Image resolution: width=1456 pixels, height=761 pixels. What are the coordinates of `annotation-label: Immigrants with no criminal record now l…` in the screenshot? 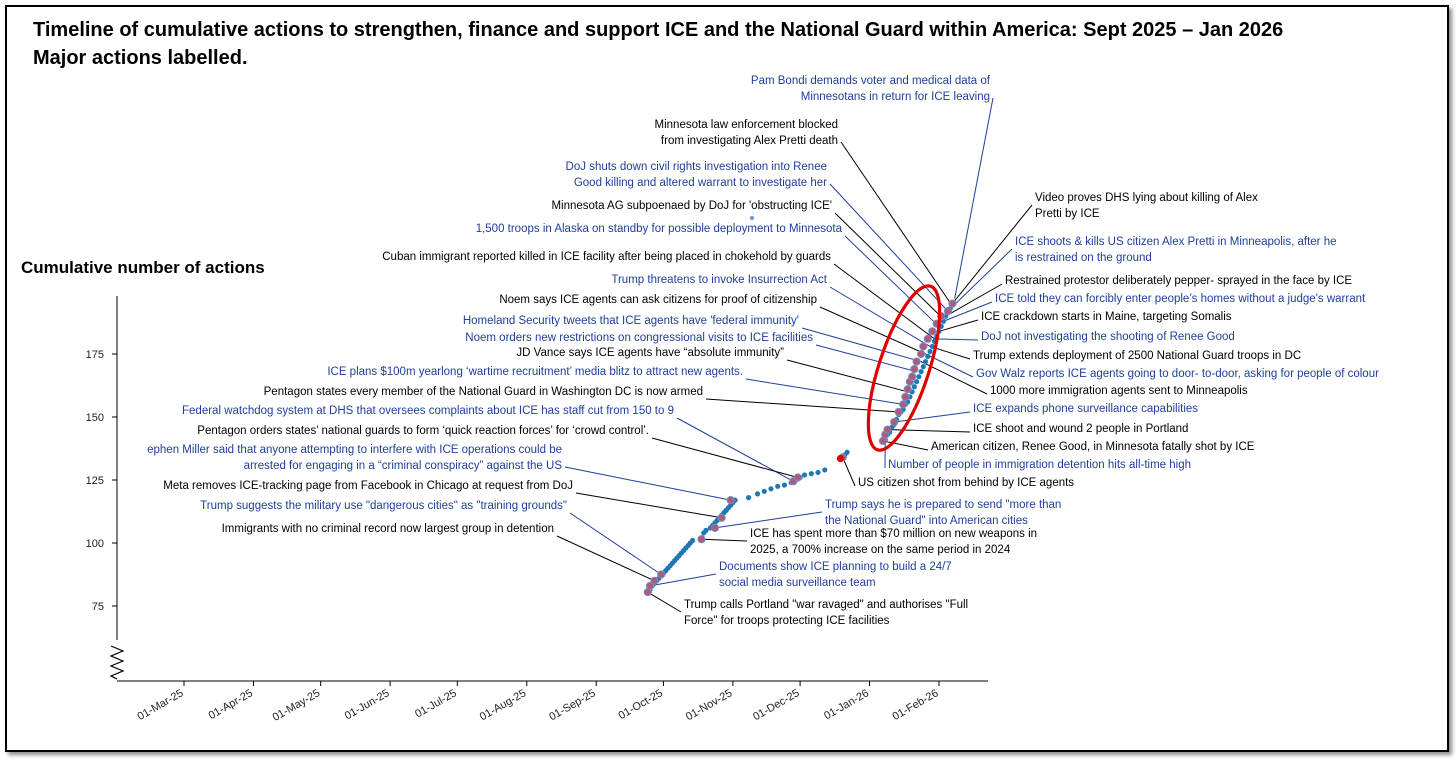 It's located at (388, 529).